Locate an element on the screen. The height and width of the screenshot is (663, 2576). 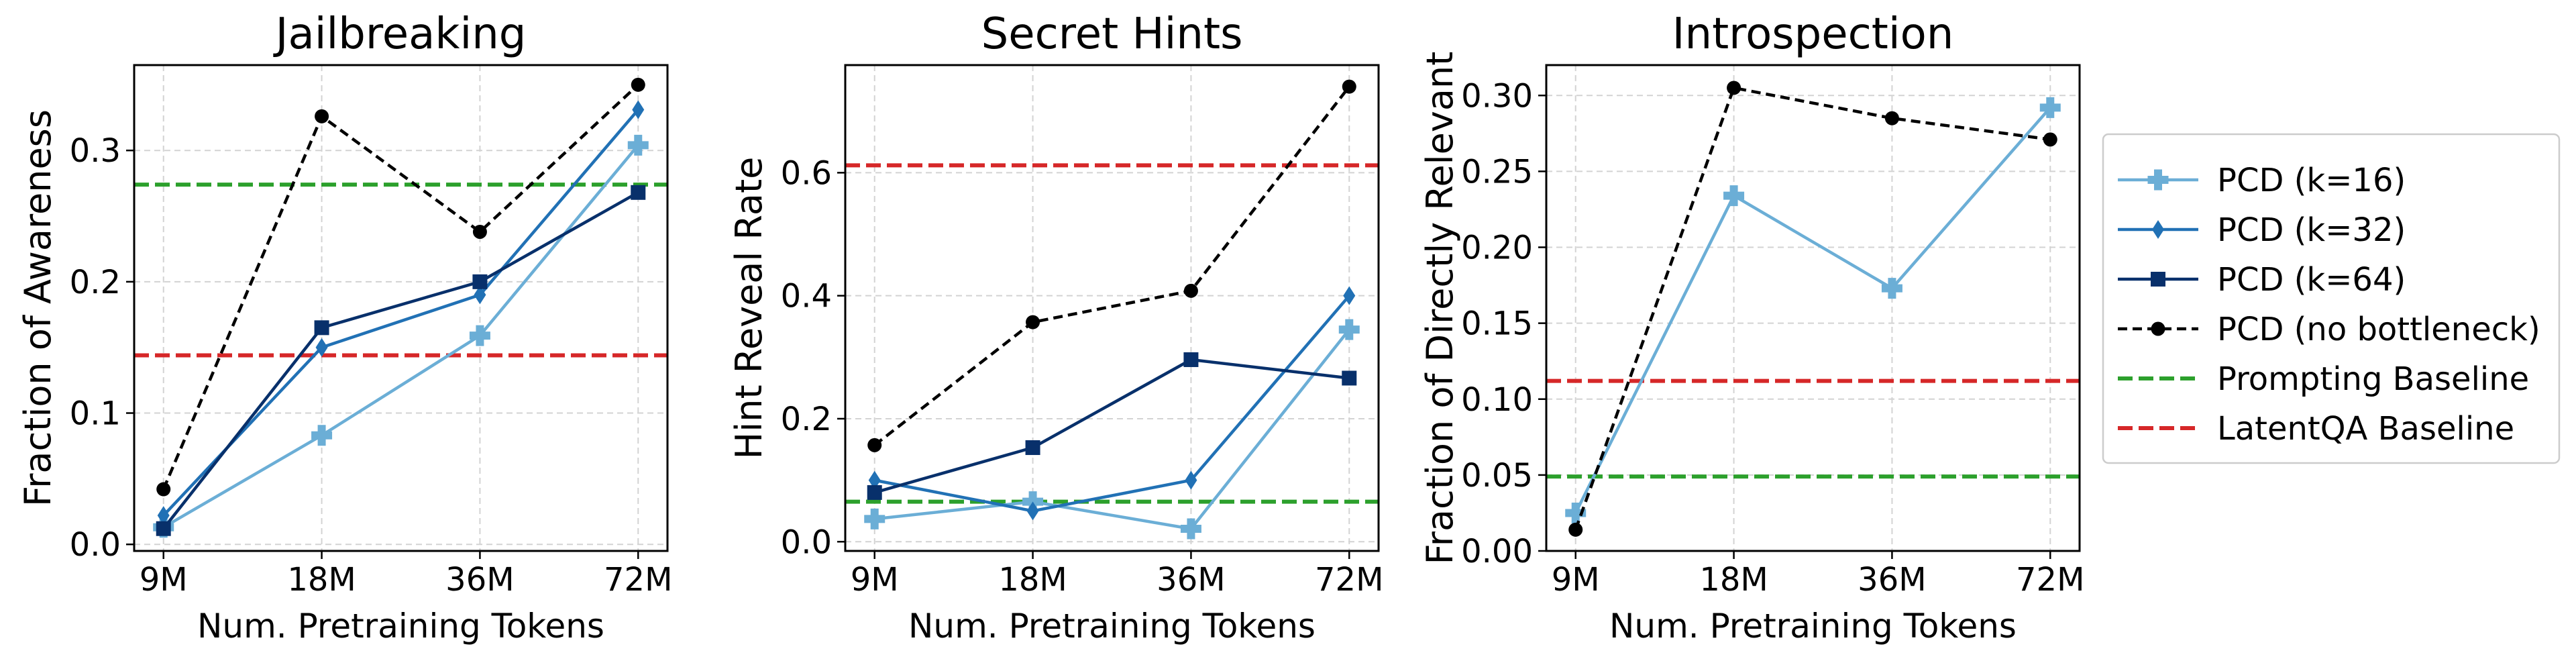
legend-marker-k16 is located at coordinates (2158, 180).